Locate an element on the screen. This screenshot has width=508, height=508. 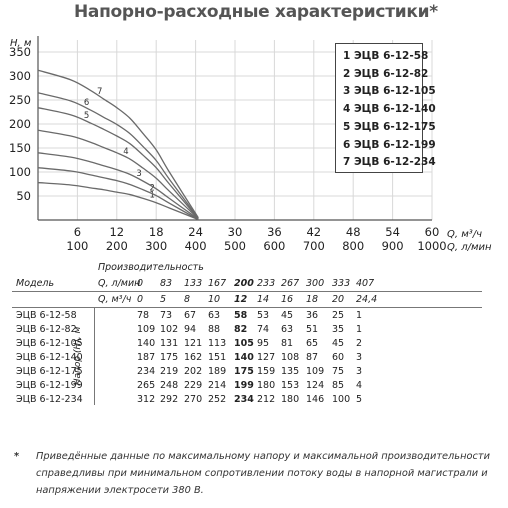
head-cell: 25 is located at coordinates (338, 315).